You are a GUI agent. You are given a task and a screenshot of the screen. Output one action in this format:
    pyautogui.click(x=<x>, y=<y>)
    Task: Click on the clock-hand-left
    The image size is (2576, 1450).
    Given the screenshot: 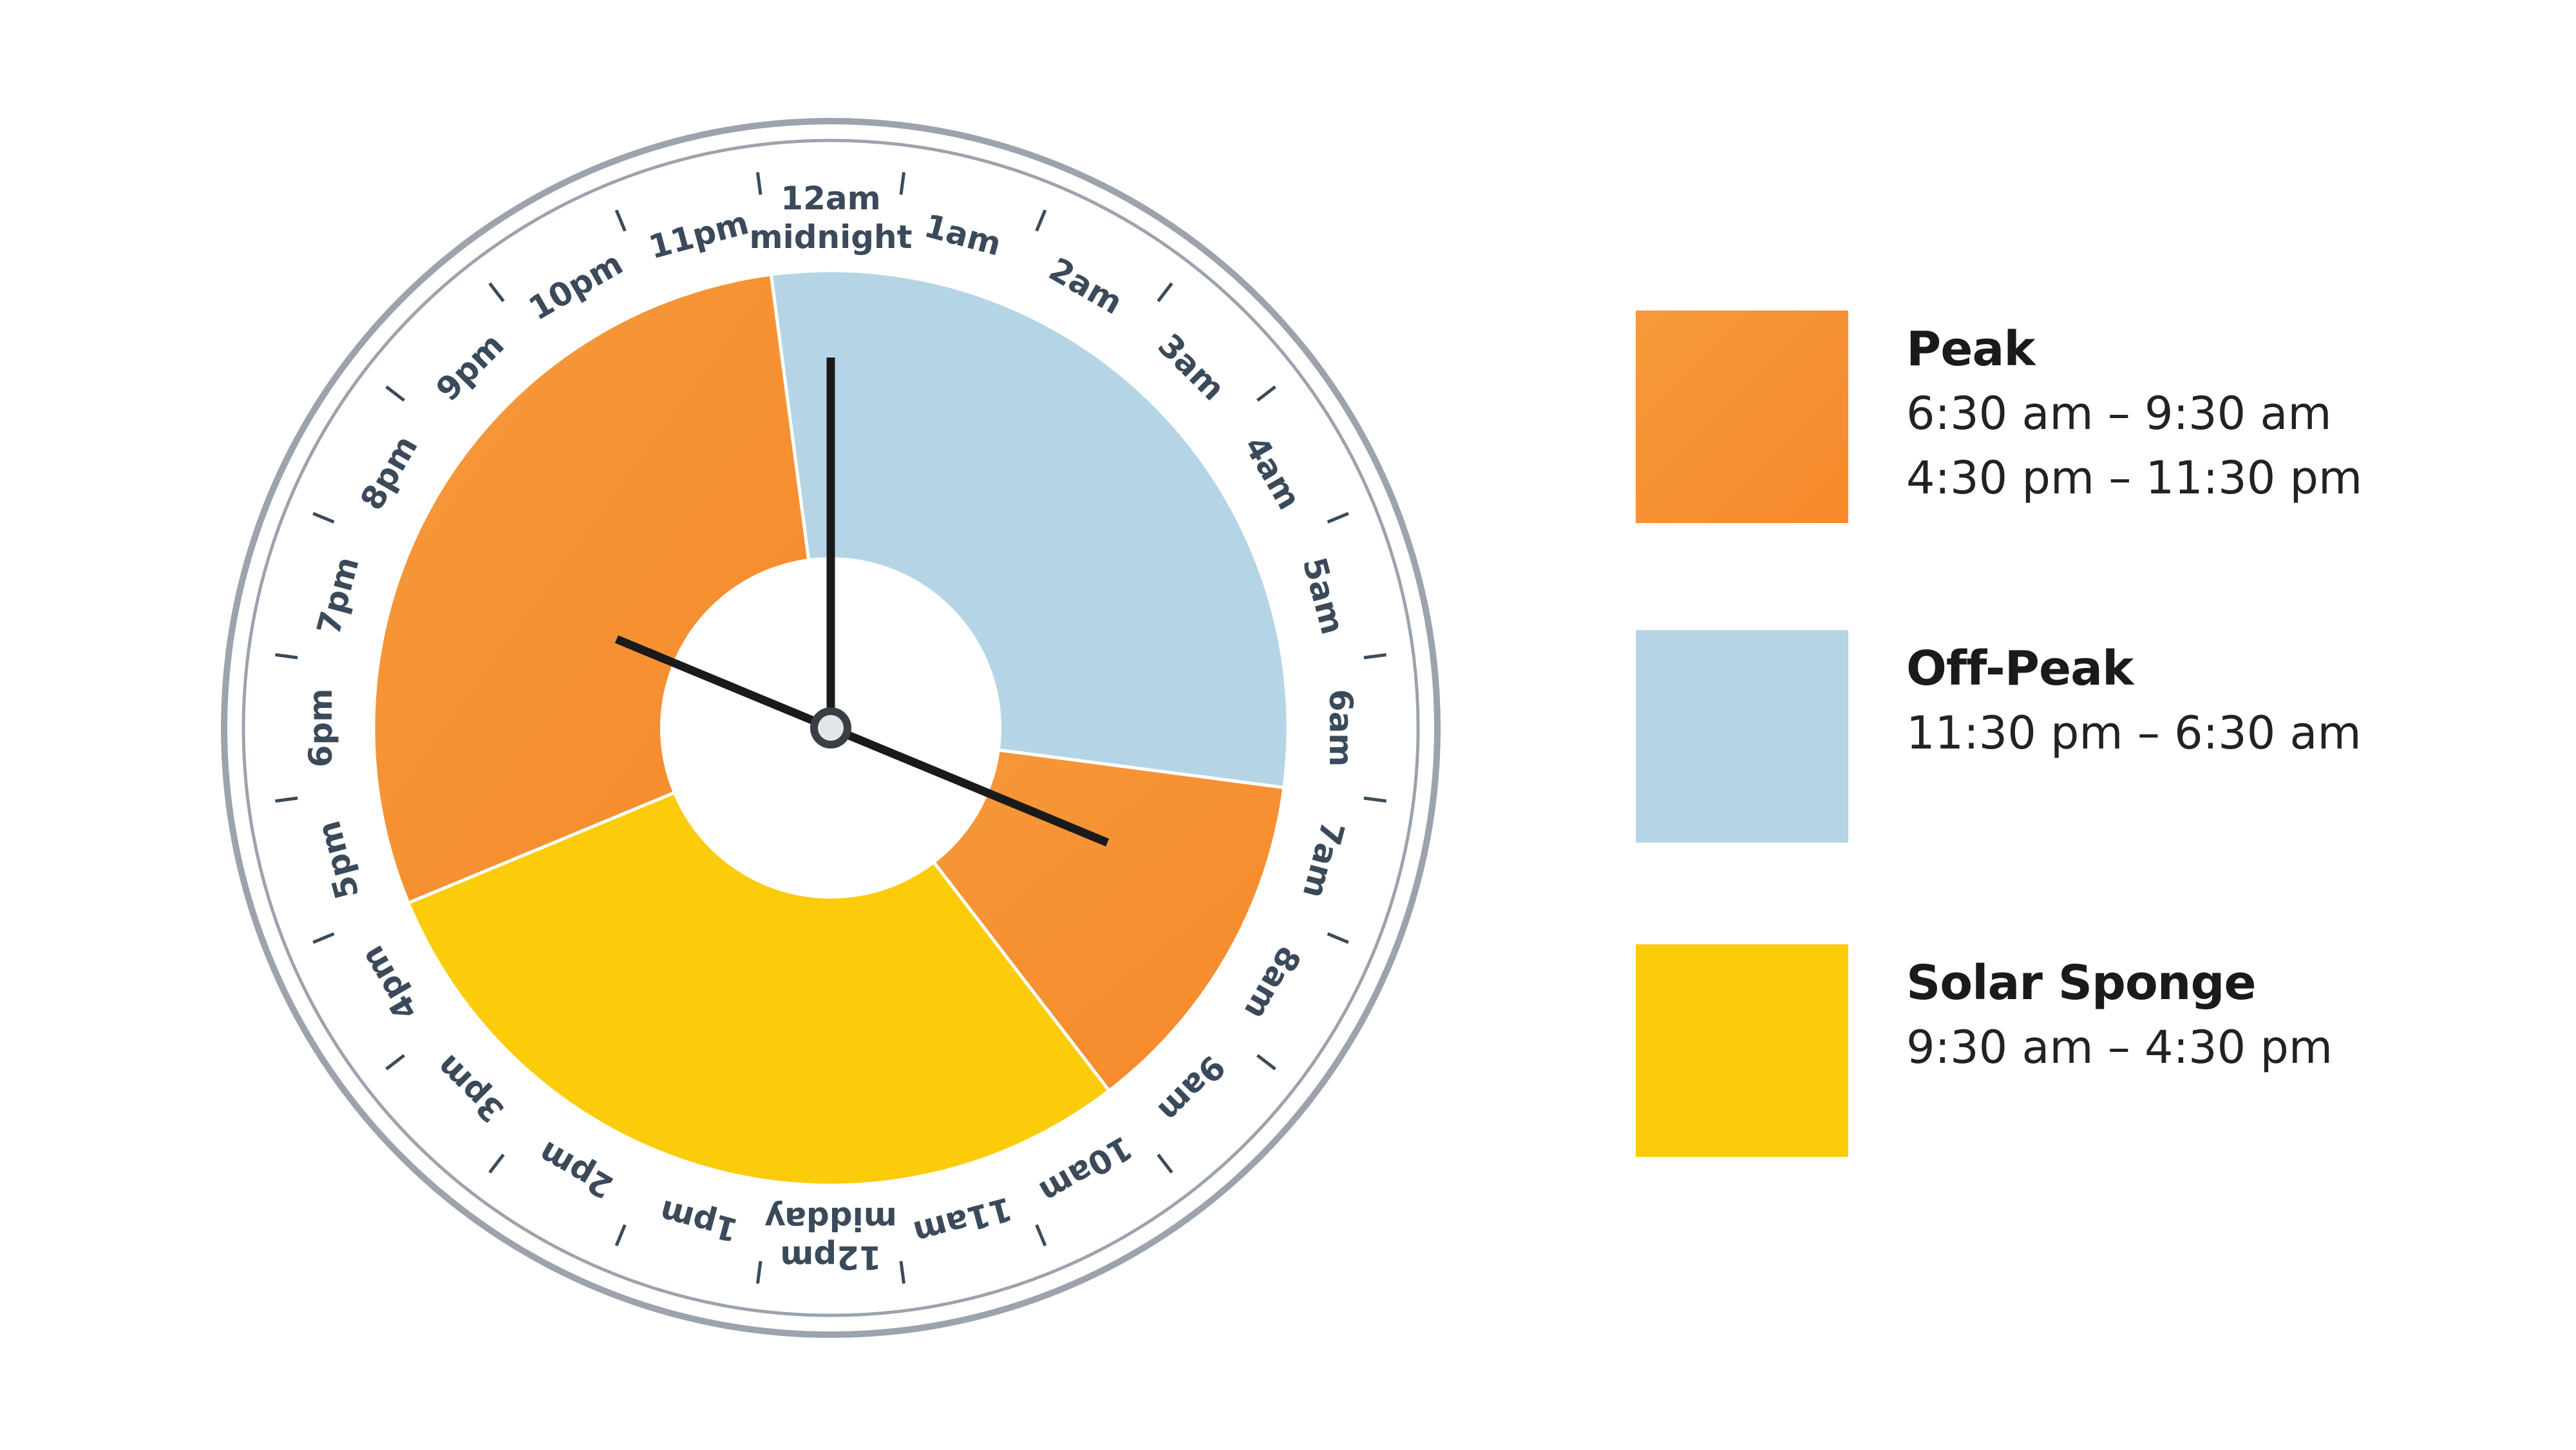 What is the action you would take?
    pyautogui.click(x=723, y=684)
    